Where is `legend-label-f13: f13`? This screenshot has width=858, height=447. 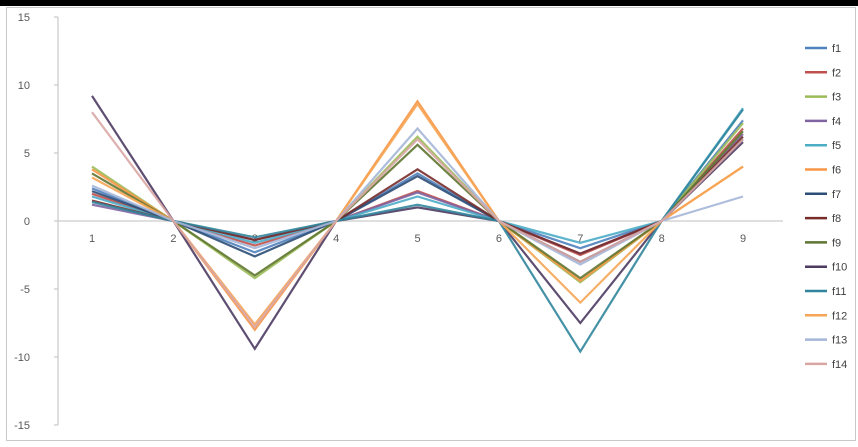
legend-label-f13: f13 is located at coordinates (839, 341).